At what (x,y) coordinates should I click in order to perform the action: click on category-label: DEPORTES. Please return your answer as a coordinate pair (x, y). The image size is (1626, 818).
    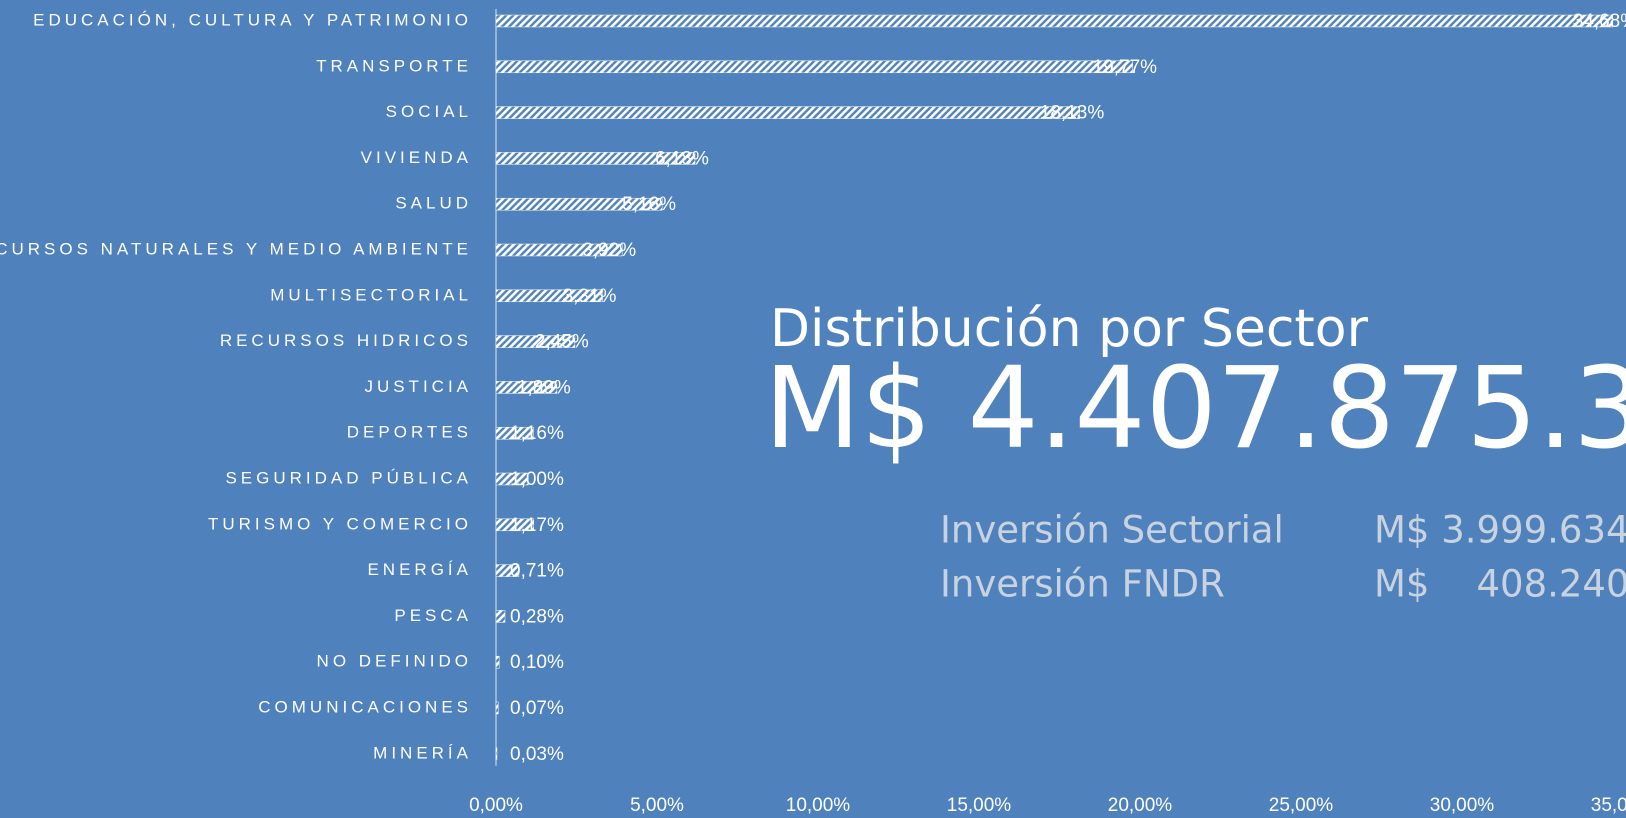
    Looking at the image, I should click on (409, 432).